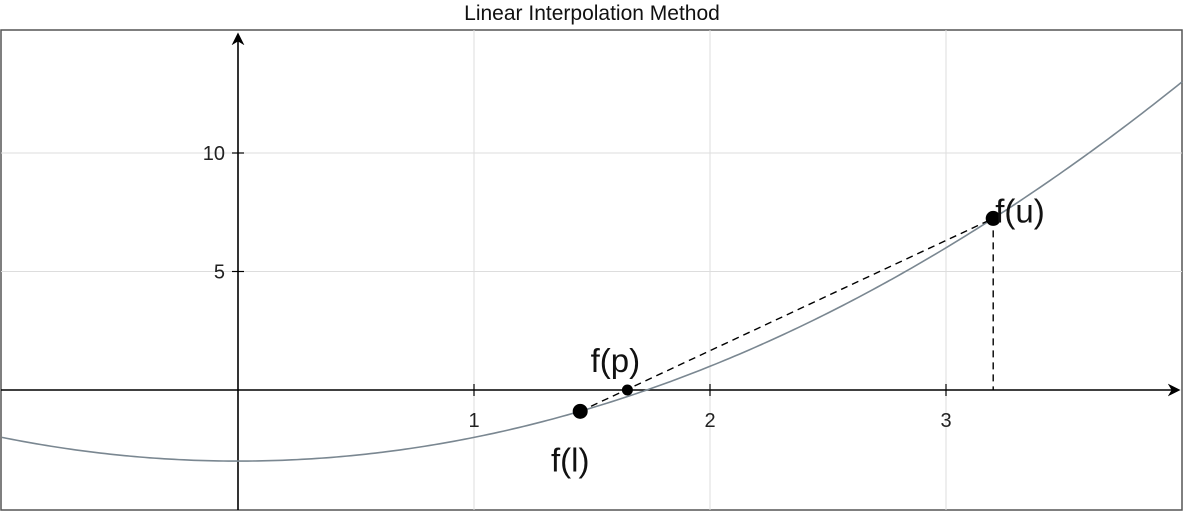 This screenshot has height=513, width=1184. I want to click on x-tick-label-1: 1, so click(473, 421).